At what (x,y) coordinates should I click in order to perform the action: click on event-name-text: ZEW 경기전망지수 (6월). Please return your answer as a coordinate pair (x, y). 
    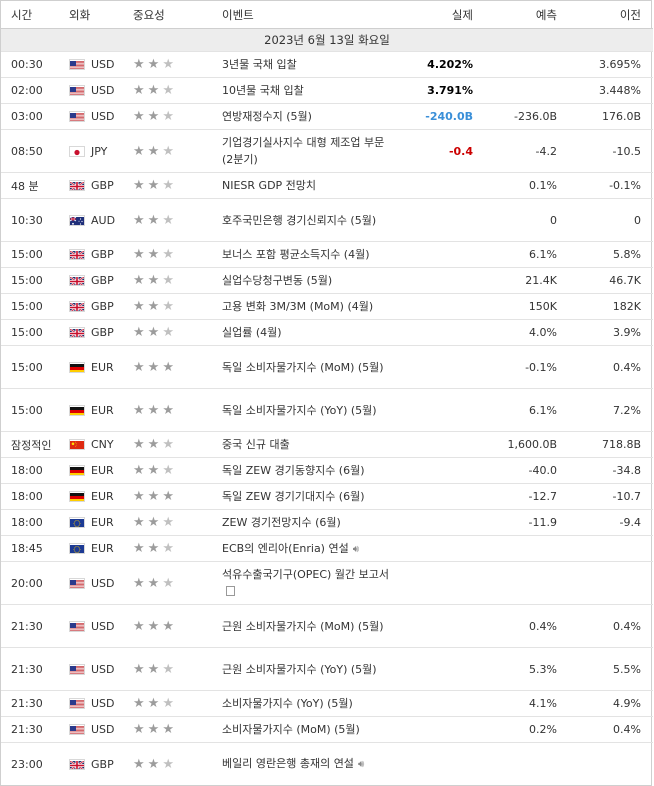
    Looking at the image, I should click on (281, 522).